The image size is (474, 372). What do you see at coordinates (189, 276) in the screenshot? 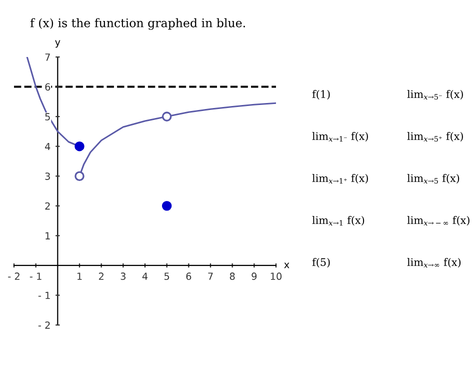
I see `x-tick-label: 6` at bounding box center [189, 276].